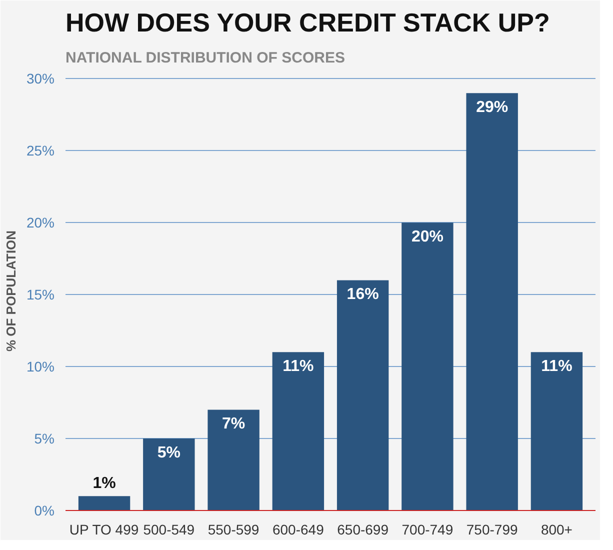  What do you see at coordinates (40, 150) in the screenshot?
I see `y-tick-label: 25%` at bounding box center [40, 150].